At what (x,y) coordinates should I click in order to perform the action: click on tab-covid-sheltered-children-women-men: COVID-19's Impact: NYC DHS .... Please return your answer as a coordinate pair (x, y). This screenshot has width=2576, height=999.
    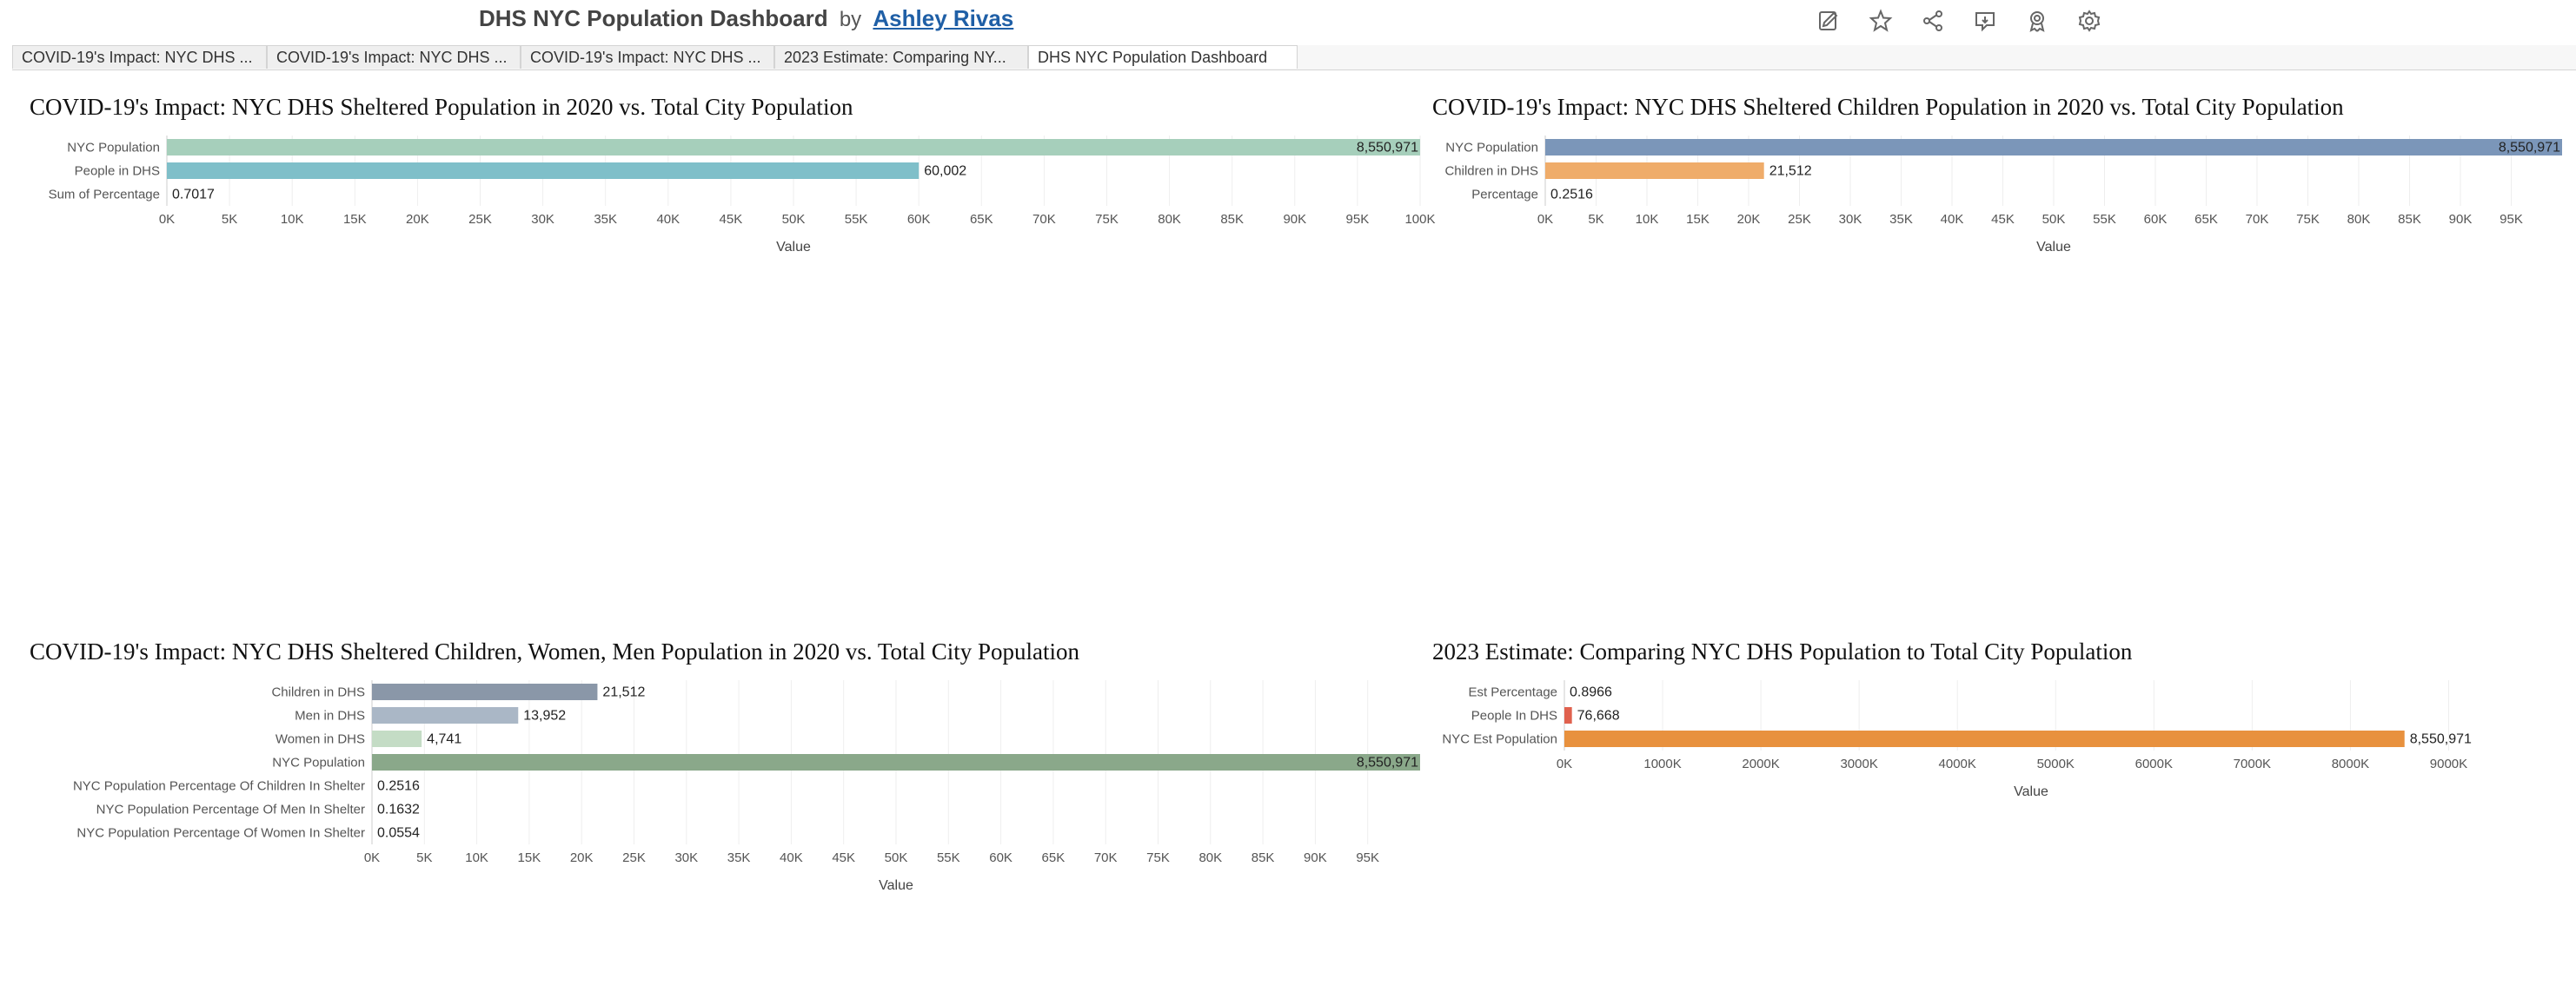
    Looking at the image, I should click on (647, 57).